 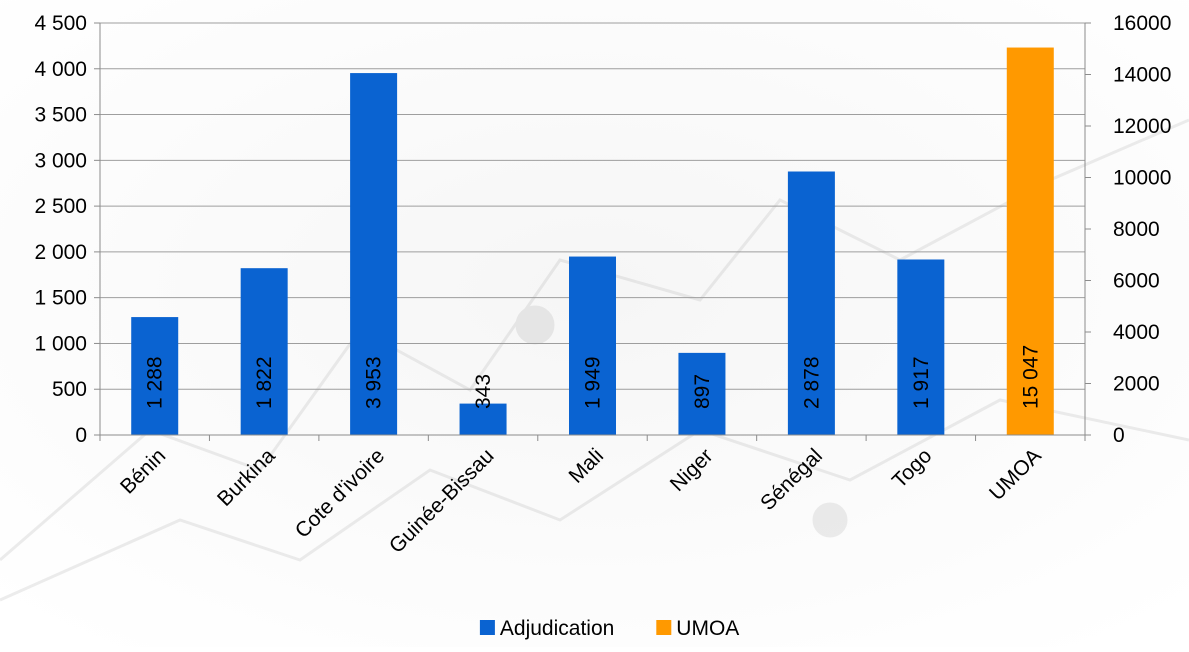 I want to click on right-axis-tick-label: 12000, so click(x=1142, y=126).